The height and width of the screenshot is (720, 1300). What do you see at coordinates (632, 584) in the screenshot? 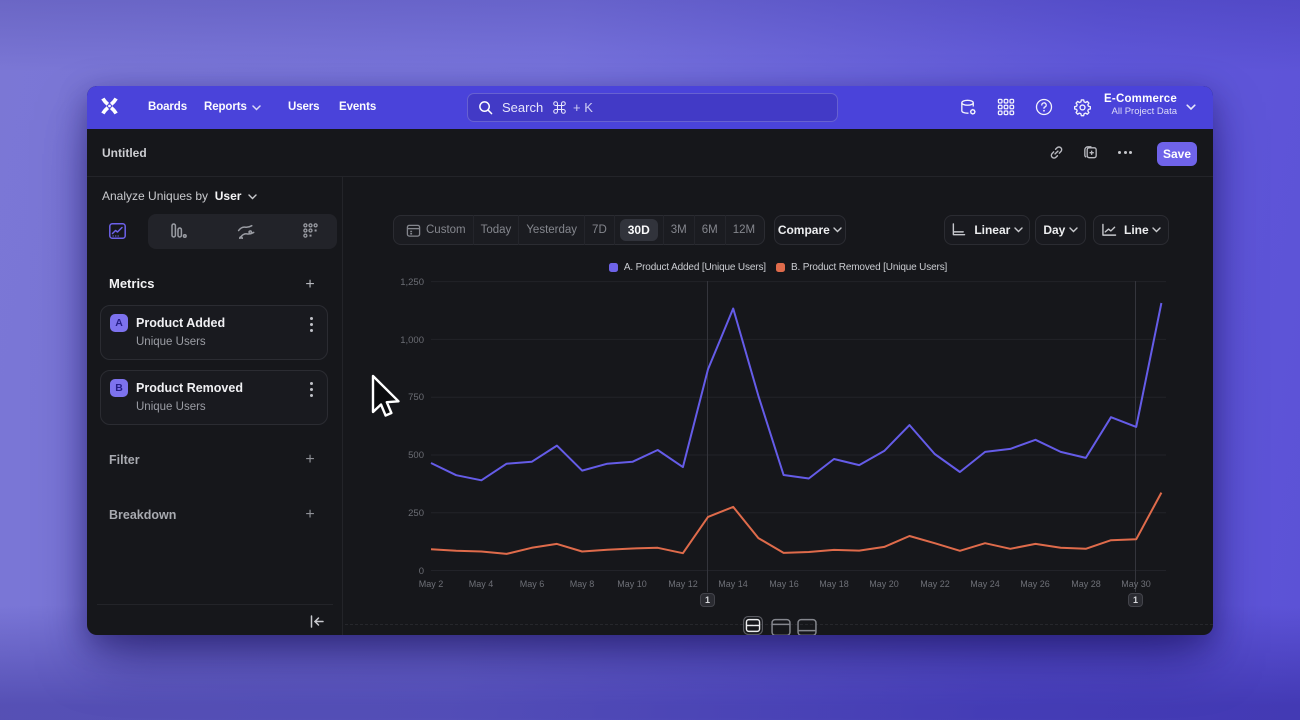
I see `svg-text: May 10` at bounding box center [632, 584].